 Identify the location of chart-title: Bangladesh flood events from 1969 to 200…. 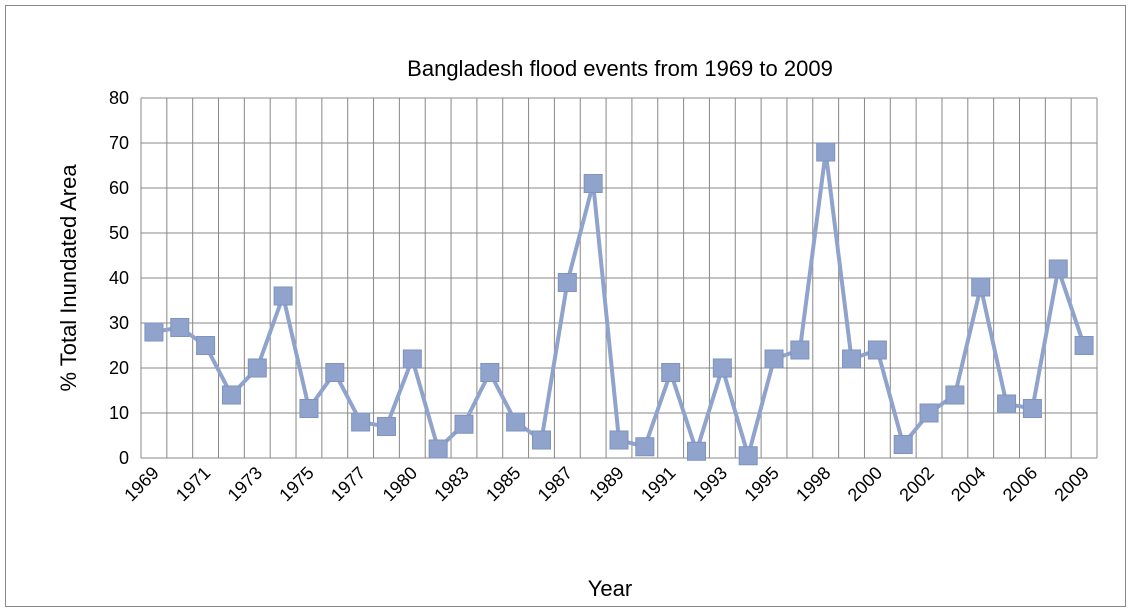
(620, 68).